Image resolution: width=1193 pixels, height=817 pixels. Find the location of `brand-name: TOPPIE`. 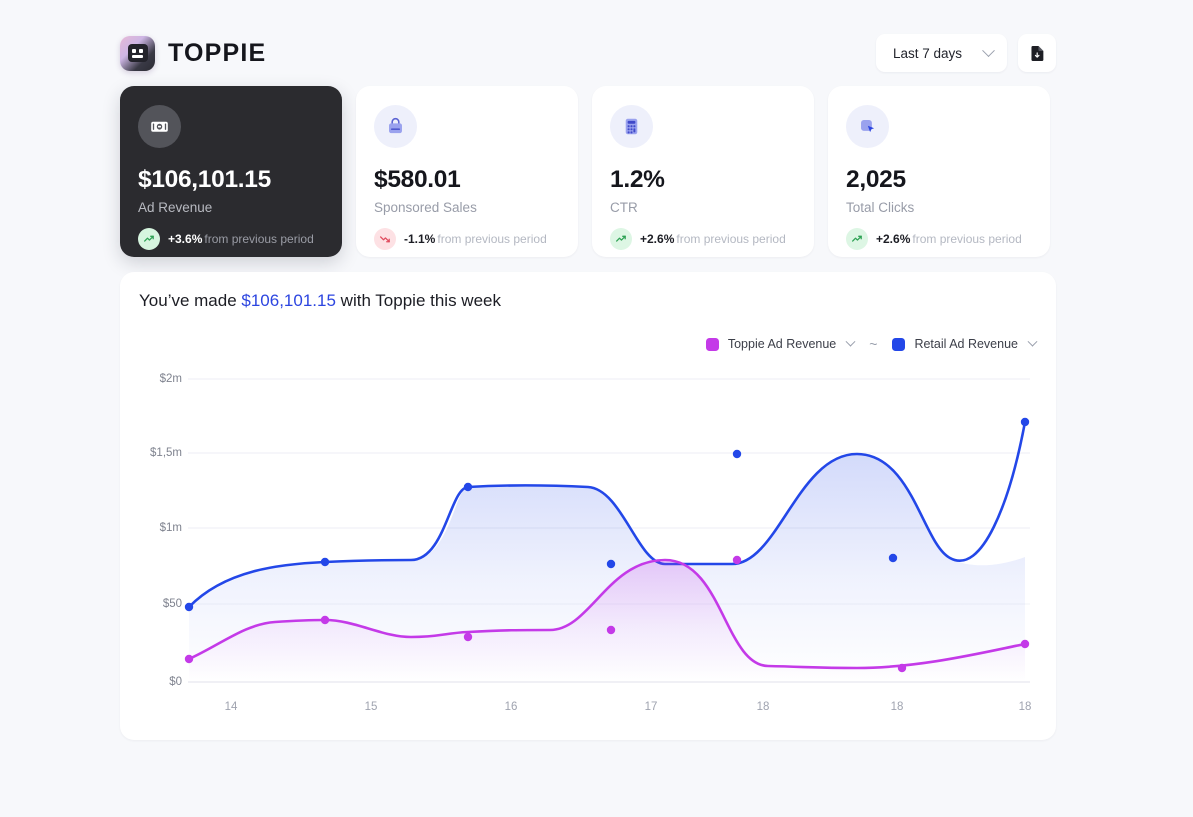

brand-name: TOPPIE is located at coordinates (217, 52).